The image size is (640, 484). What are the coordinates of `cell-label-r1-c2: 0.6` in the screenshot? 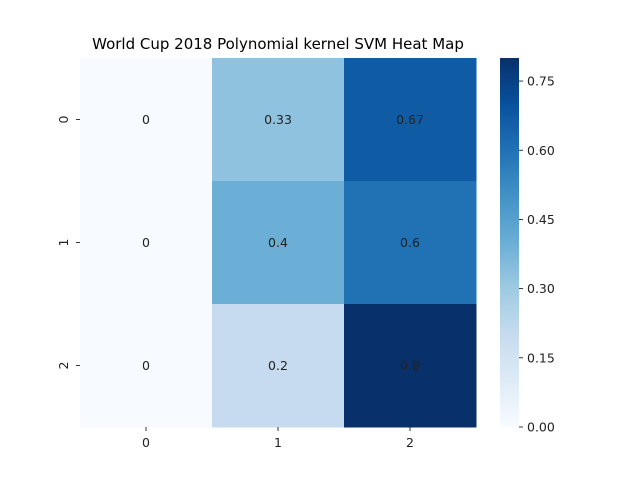 It's located at (410, 242).